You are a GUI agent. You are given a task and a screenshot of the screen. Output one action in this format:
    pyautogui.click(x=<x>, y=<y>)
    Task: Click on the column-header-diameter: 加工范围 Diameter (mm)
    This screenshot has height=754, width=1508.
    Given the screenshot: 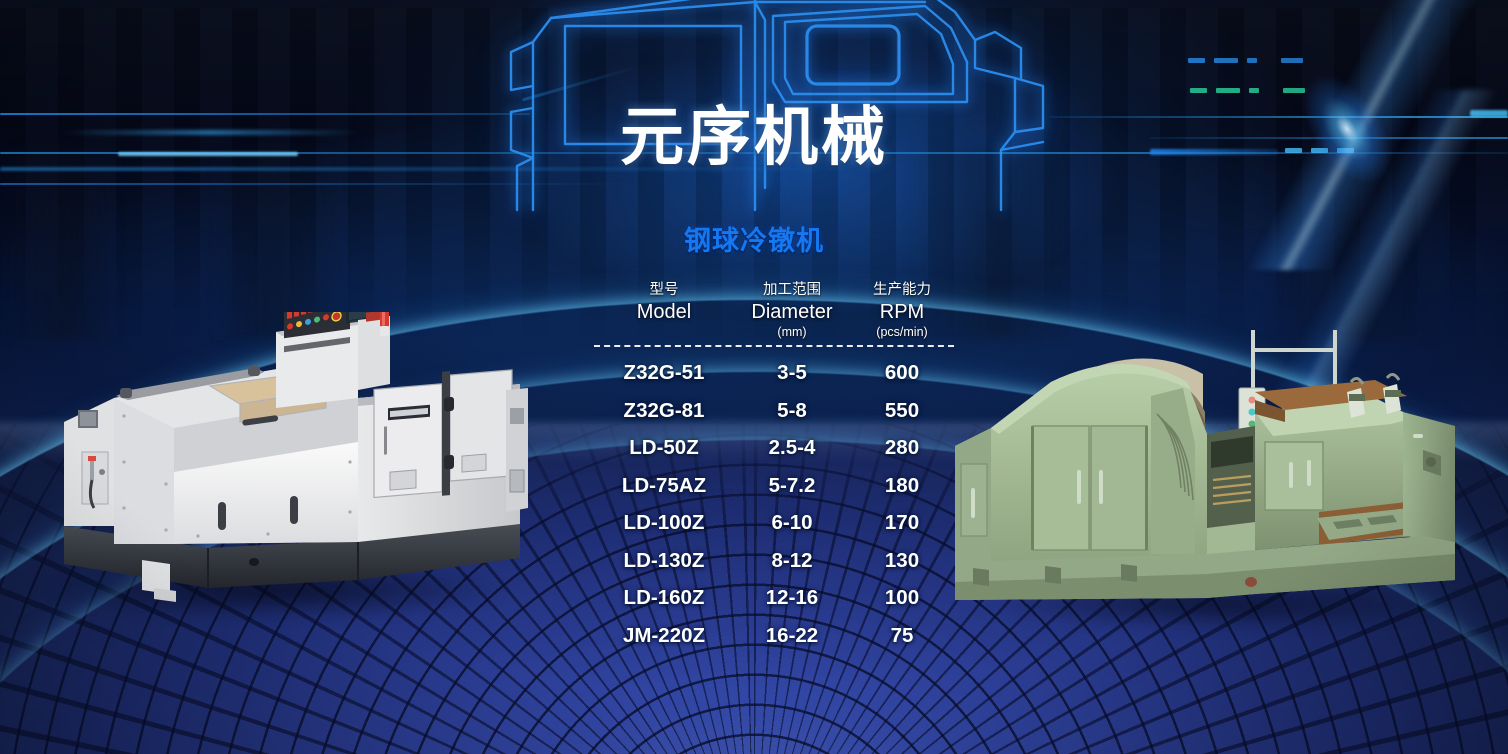 What is the action you would take?
    pyautogui.click(x=792, y=310)
    